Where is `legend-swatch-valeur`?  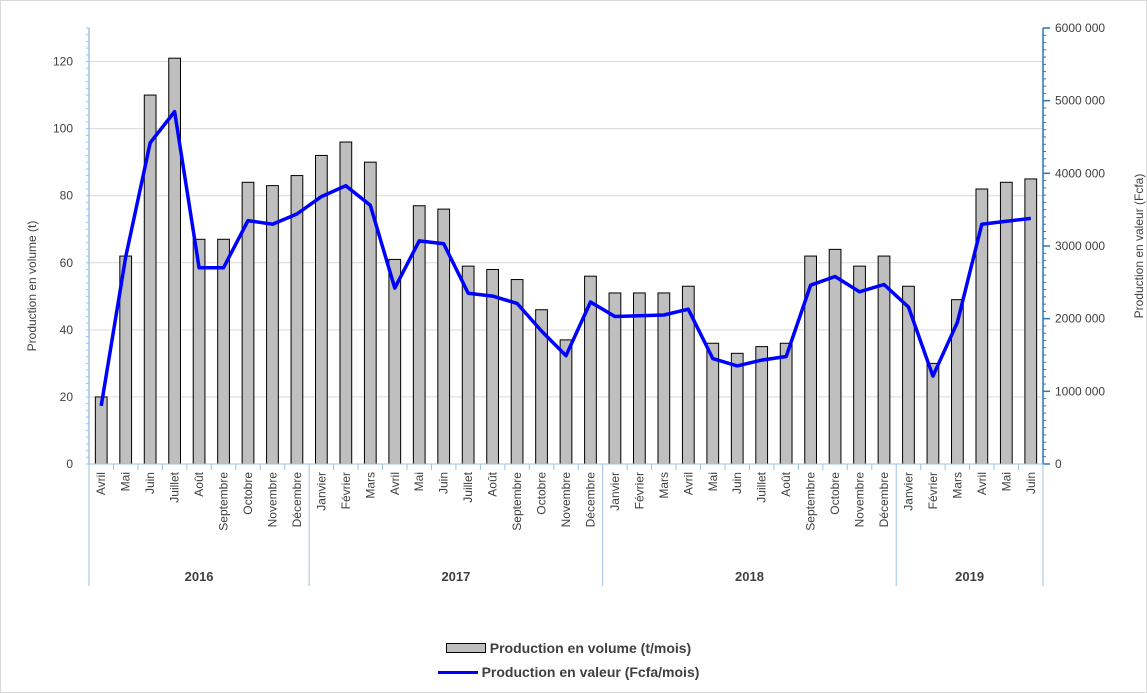 legend-swatch-valeur is located at coordinates (457, 672).